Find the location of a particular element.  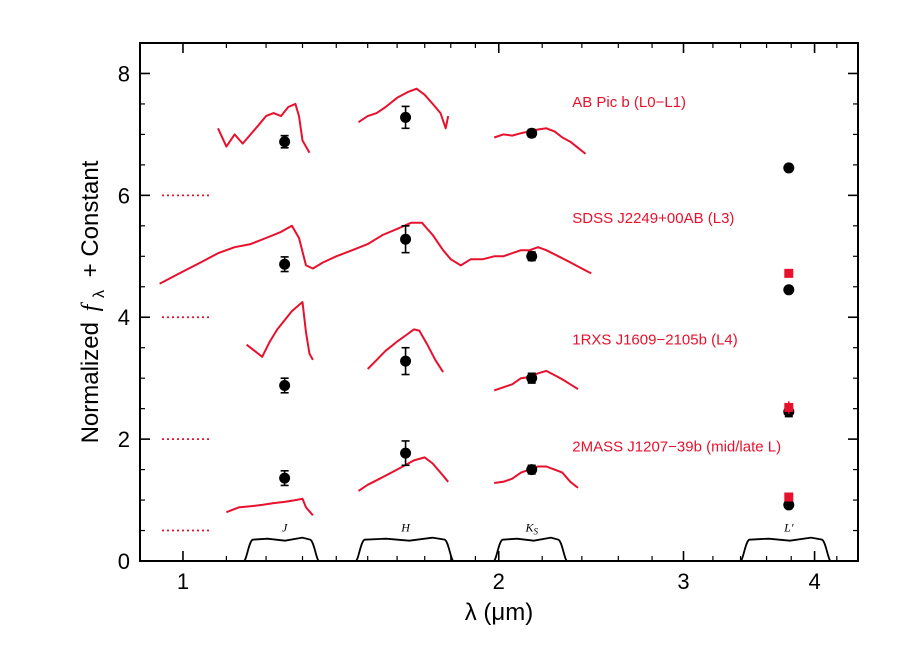

filter-label-H: H is located at coordinates (405, 527).